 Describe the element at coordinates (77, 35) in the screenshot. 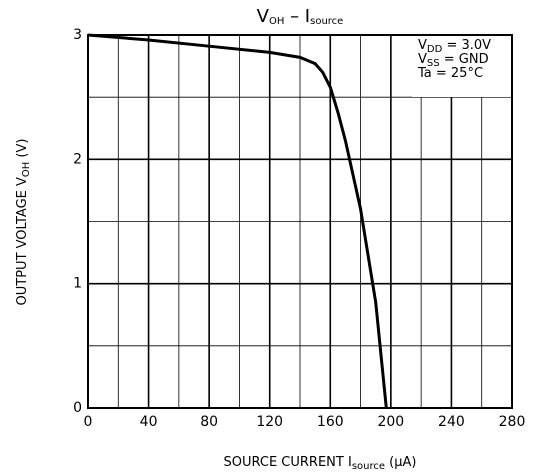

I see `y-tick-label: 3` at that location.